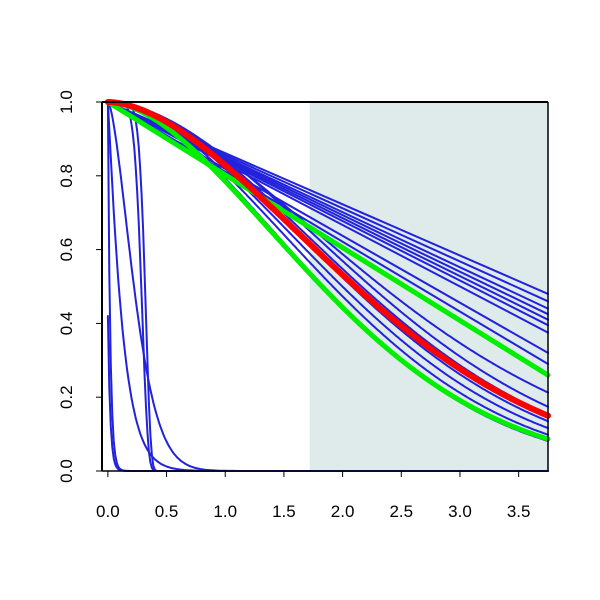 The width and height of the screenshot is (600, 600). What do you see at coordinates (66, 176) in the screenshot?
I see `y-tick-label: 0.8` at bounding box center [66, 176].